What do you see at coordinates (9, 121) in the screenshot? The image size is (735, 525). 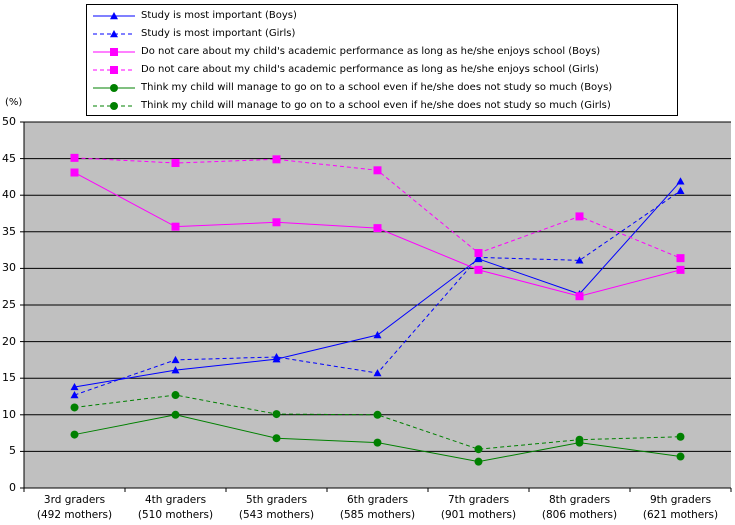 I see `y-tick-label: 50` at bounding box center [9, 121].